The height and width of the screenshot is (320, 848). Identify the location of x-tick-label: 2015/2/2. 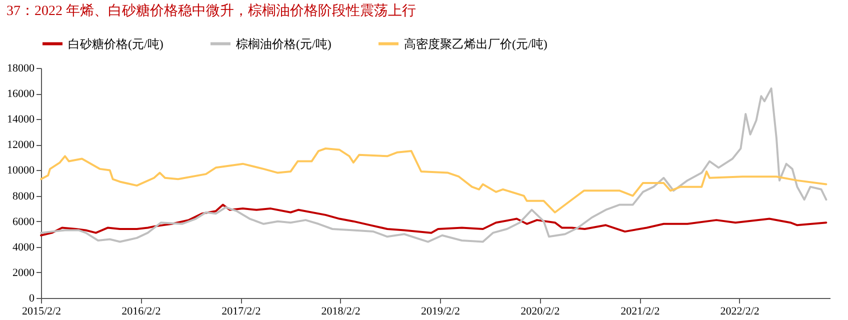
(42, 312).